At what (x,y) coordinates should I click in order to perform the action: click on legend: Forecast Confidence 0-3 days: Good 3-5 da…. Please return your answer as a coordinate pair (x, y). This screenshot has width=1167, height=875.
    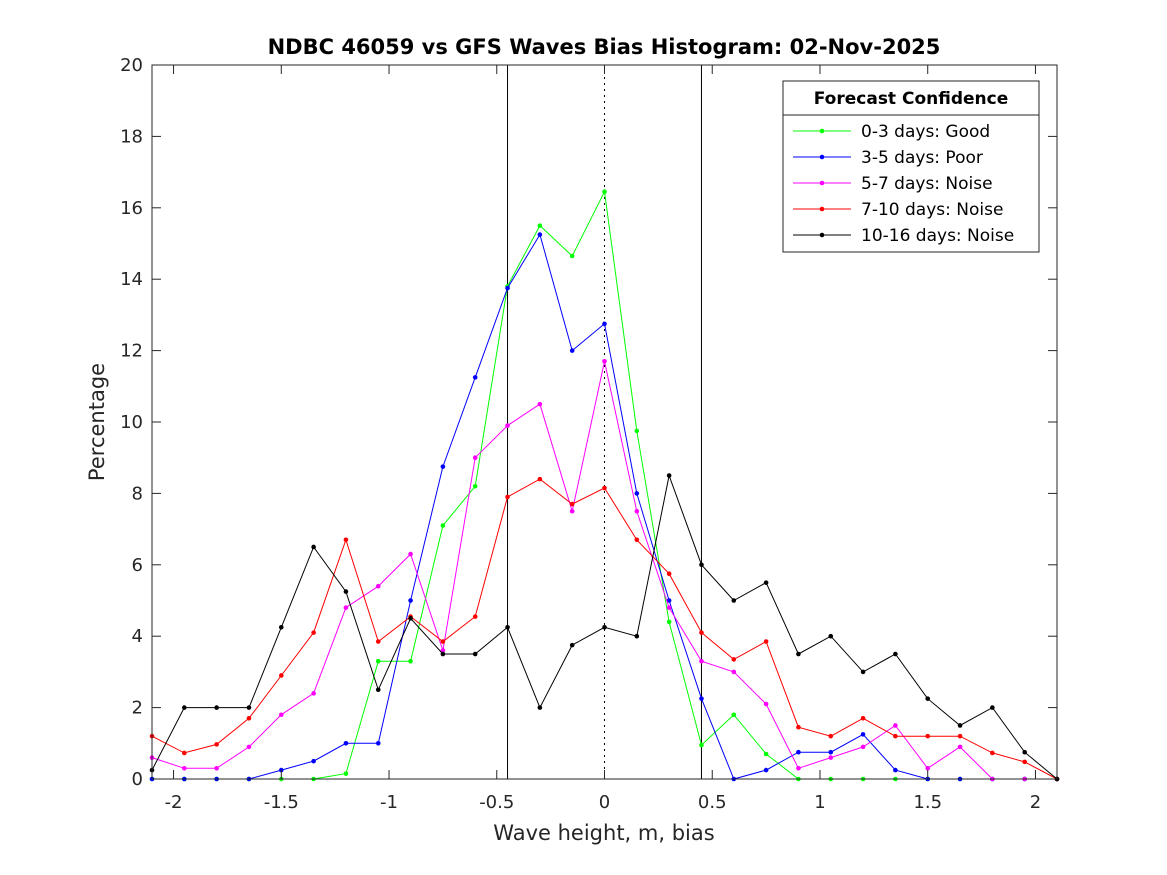
    Looking at the image, I should click on (911, 166).